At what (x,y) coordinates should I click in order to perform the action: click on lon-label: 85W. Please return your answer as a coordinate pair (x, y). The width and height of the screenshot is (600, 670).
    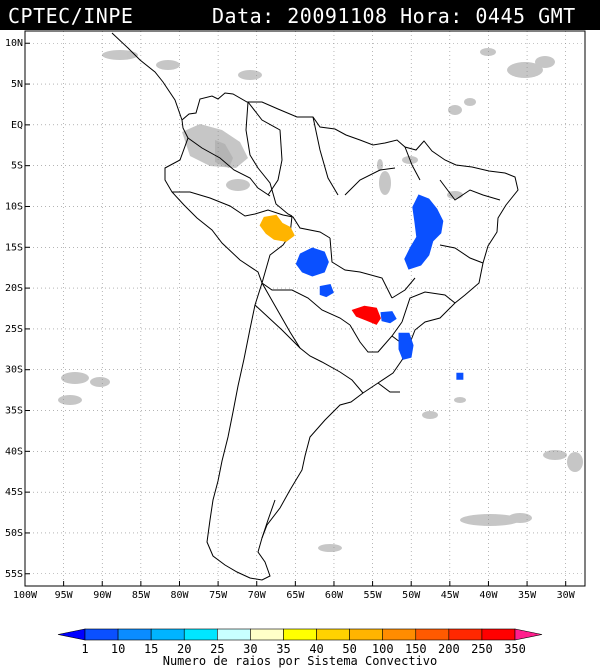
    Looking at the image, I should click on (141, 595).